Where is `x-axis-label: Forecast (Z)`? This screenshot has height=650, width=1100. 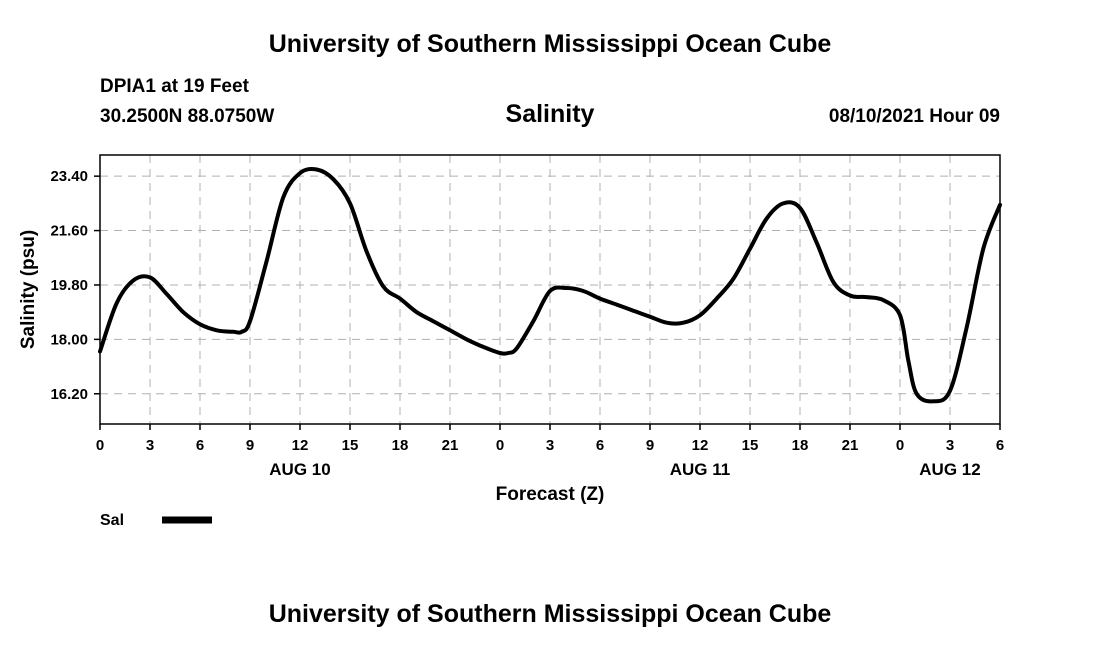
x-axis-label: Forecast (Z) is located at coordinates (550, 494).